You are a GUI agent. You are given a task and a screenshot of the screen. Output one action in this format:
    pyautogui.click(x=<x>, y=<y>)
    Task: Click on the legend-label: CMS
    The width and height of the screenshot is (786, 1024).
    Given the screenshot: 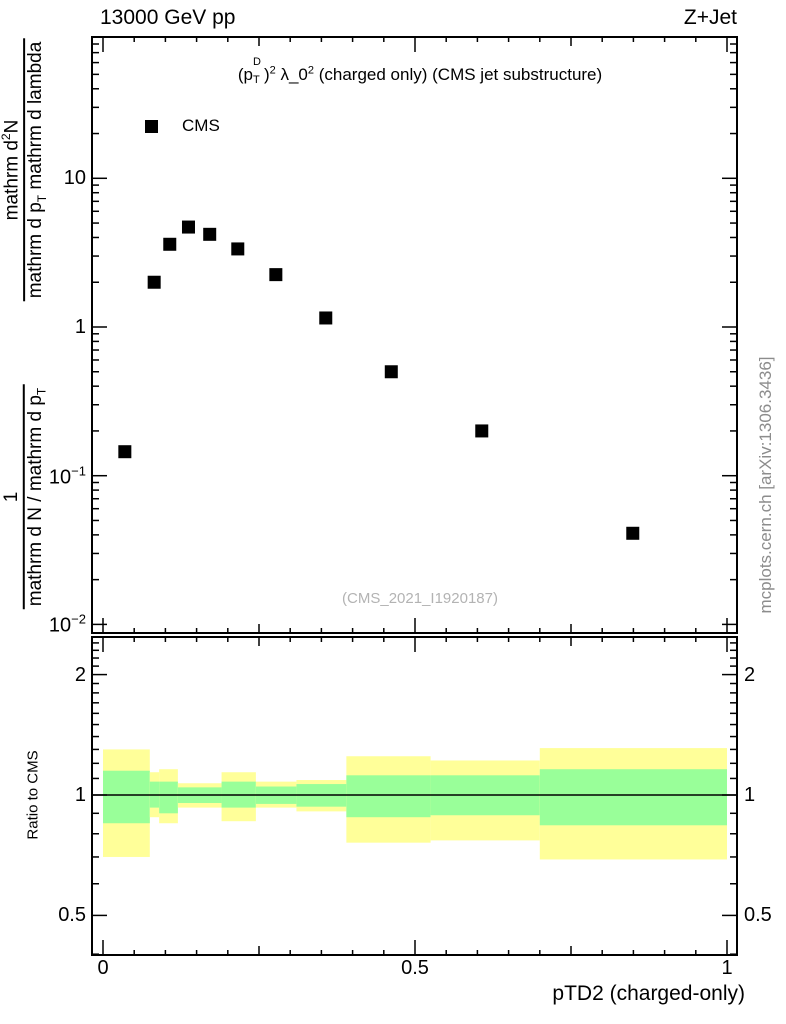 What is the action you would take?
    pyautogui.click(x=201, y=125)
    